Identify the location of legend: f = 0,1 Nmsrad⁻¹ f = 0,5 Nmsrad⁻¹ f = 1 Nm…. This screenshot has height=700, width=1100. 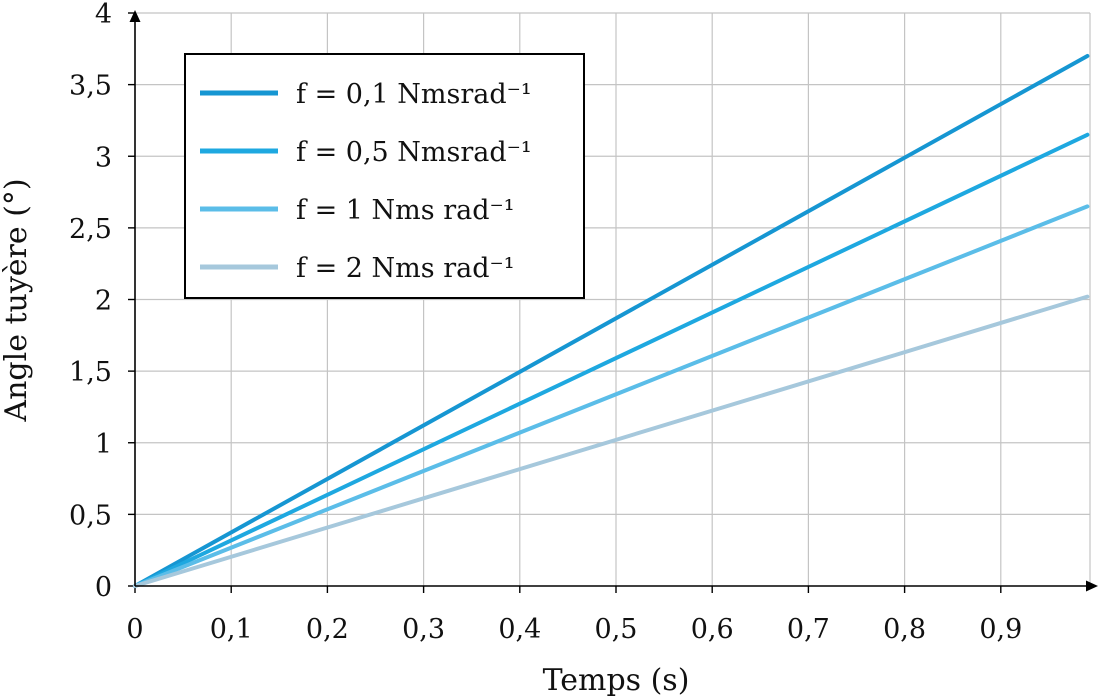
(384, 176).